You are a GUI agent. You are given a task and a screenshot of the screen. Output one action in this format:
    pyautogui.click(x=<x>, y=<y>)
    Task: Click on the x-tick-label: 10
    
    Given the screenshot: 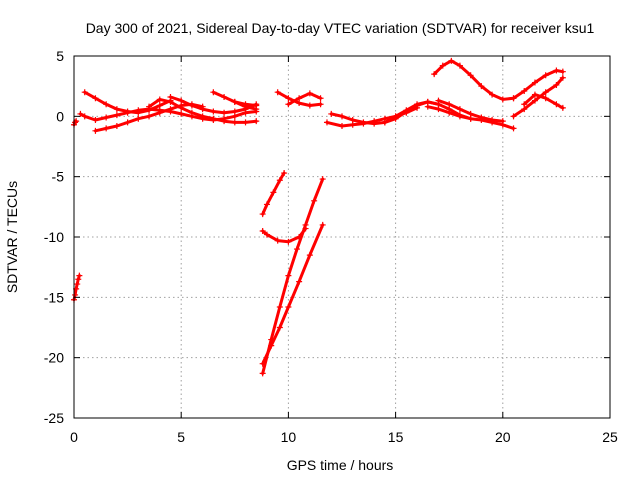 What is the action you would take?
    pyautogui.click(x=289, y=437)
    